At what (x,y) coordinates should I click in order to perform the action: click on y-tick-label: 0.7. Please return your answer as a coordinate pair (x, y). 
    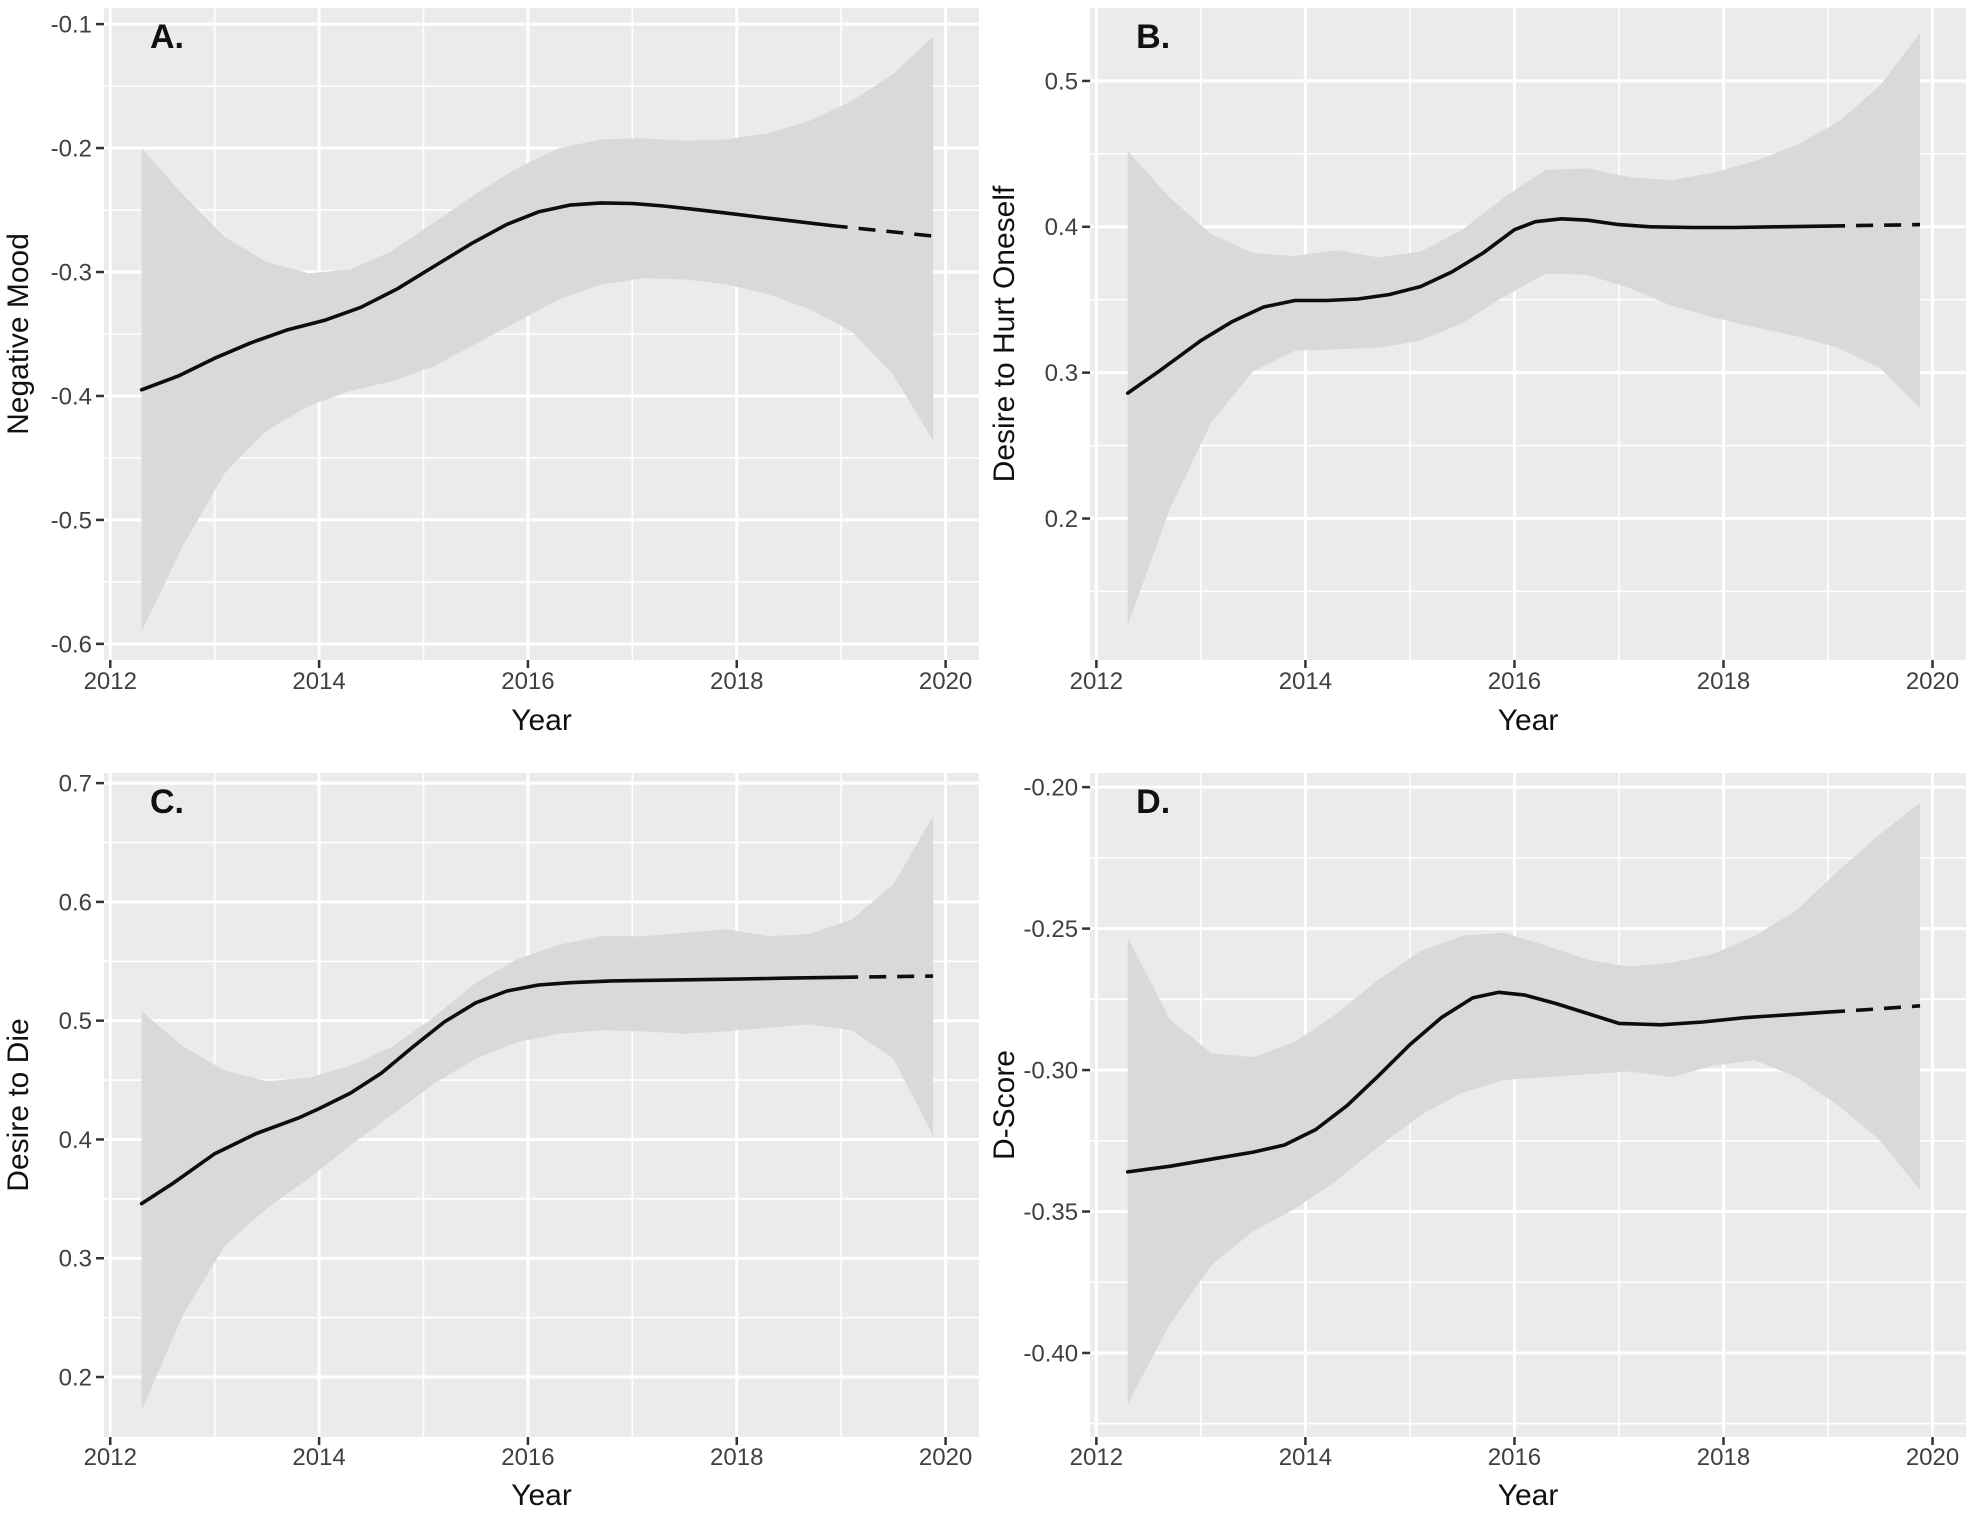
    Looking at the image, I should click on (75, 783).